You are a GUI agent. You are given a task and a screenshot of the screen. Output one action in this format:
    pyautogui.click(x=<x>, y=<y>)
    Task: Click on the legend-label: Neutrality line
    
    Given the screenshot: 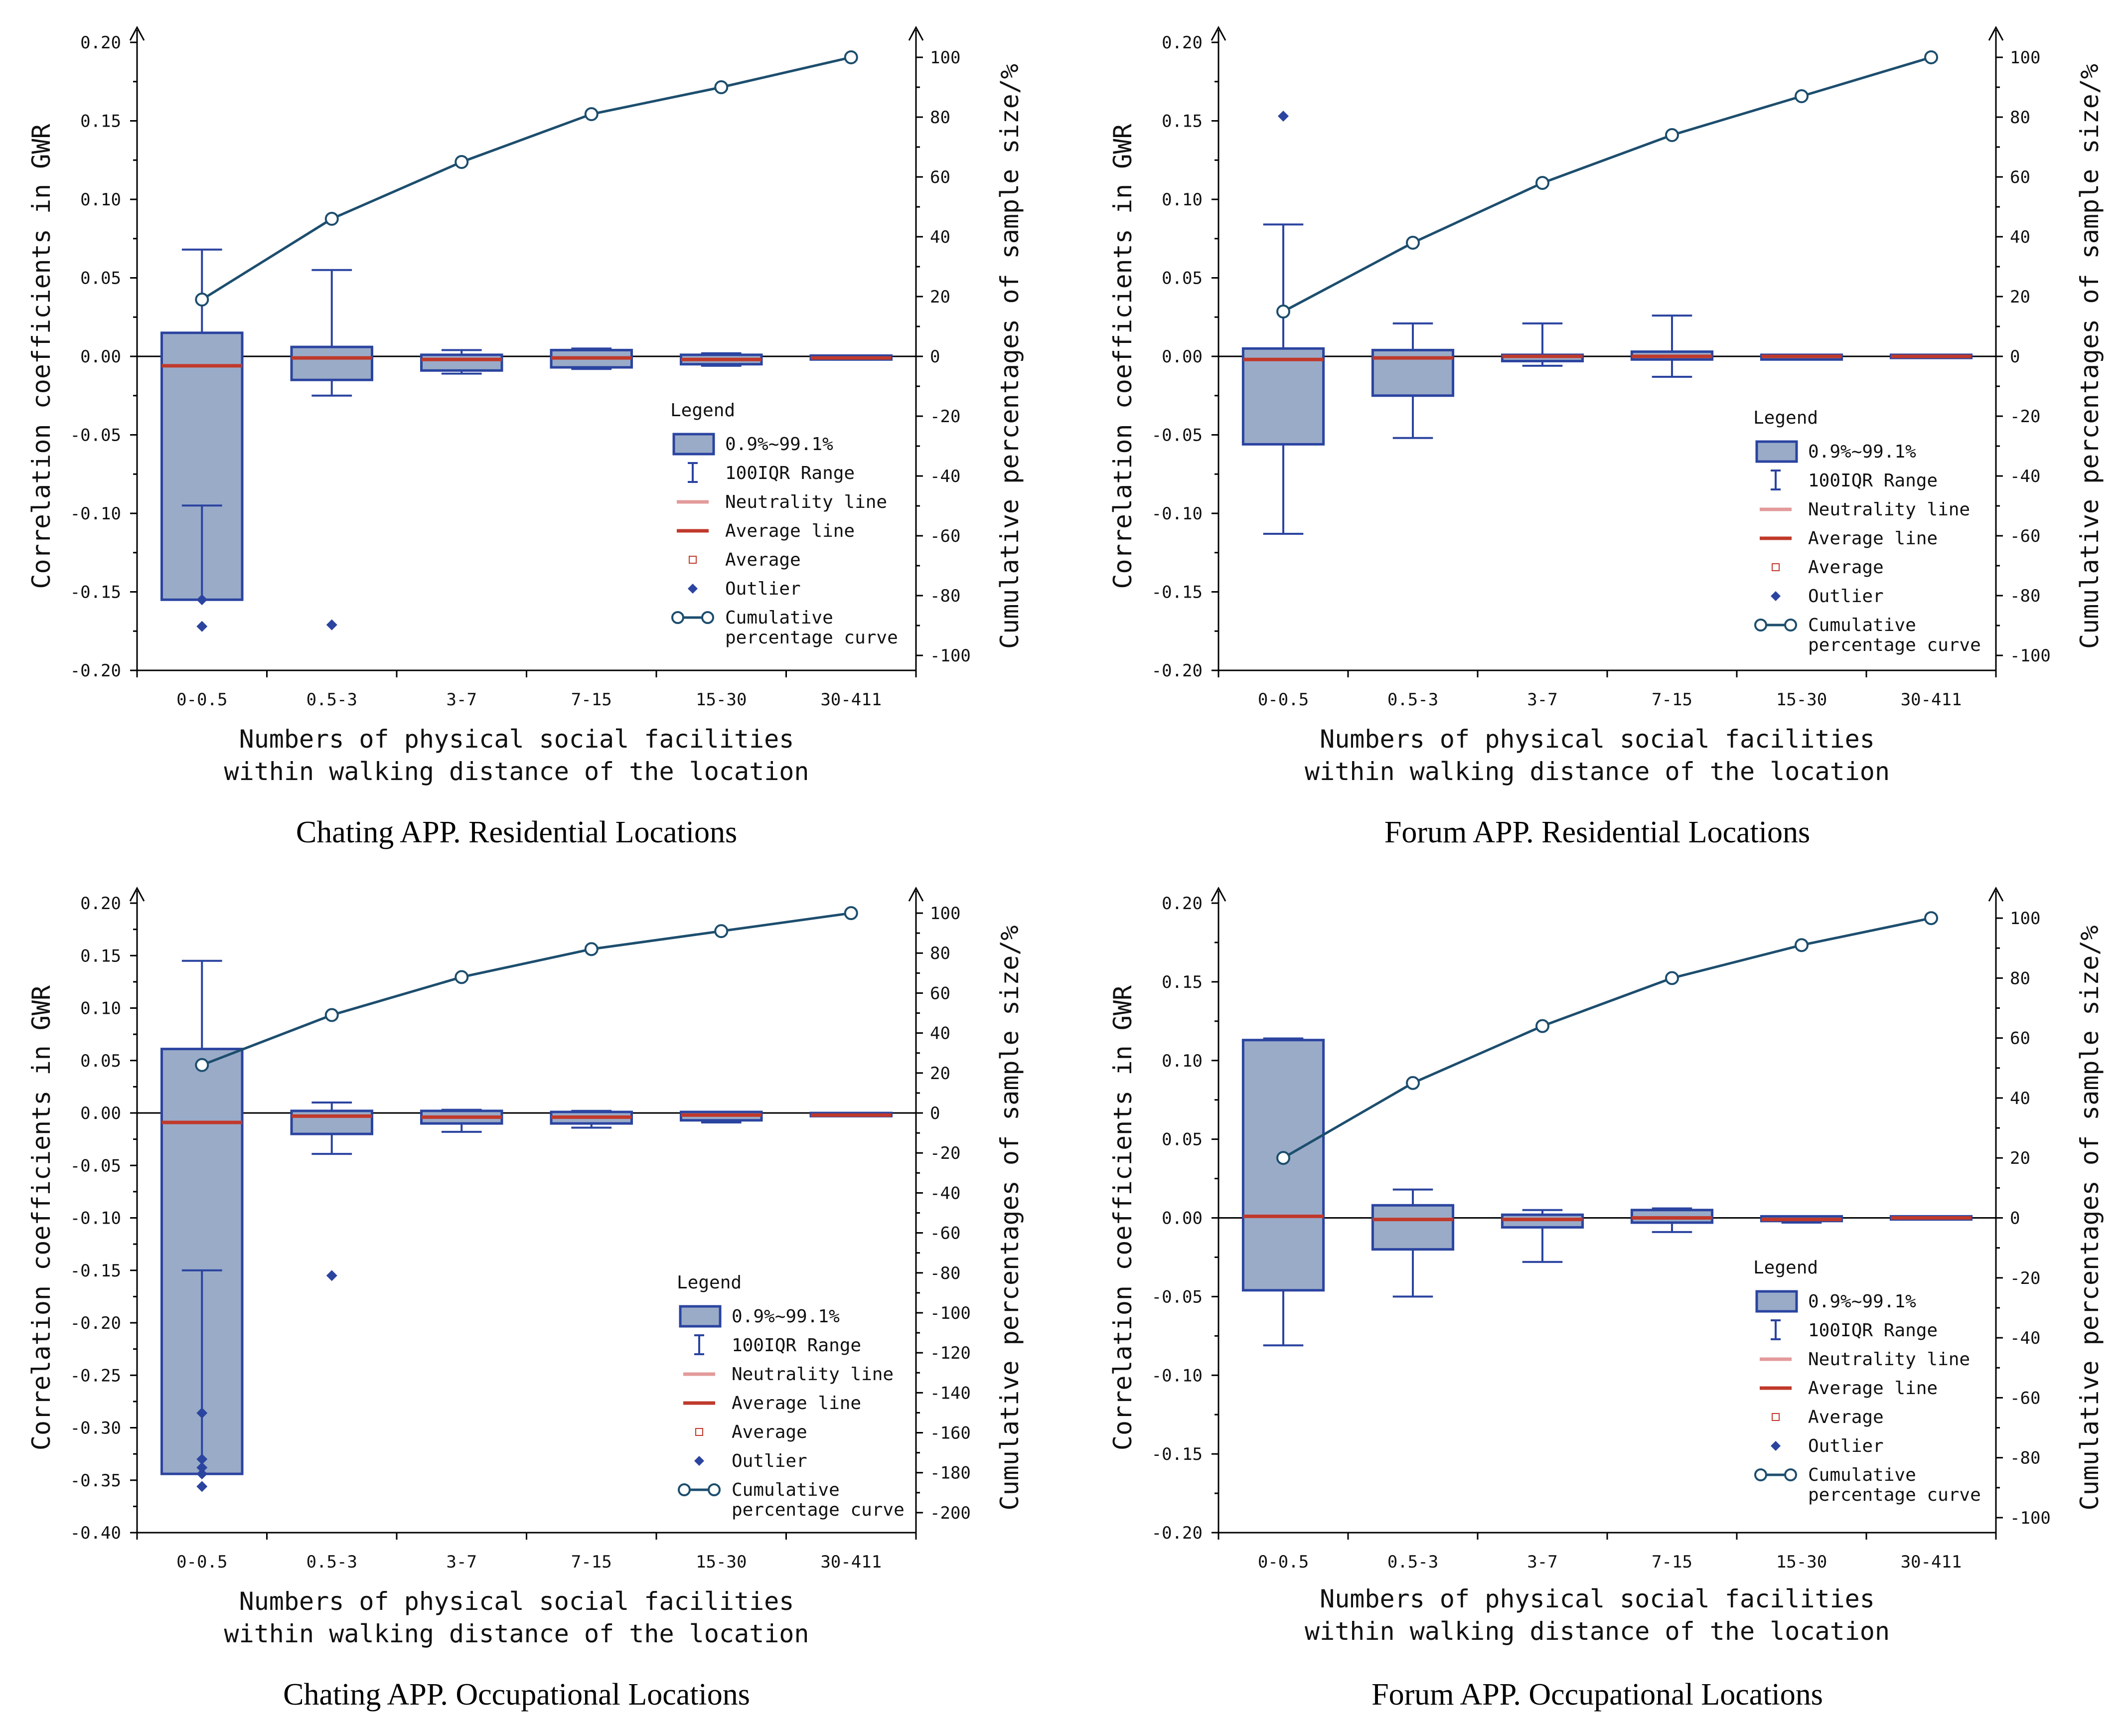 What is the action you would take?
    pyautogui.click(x=1889, y=509)
    